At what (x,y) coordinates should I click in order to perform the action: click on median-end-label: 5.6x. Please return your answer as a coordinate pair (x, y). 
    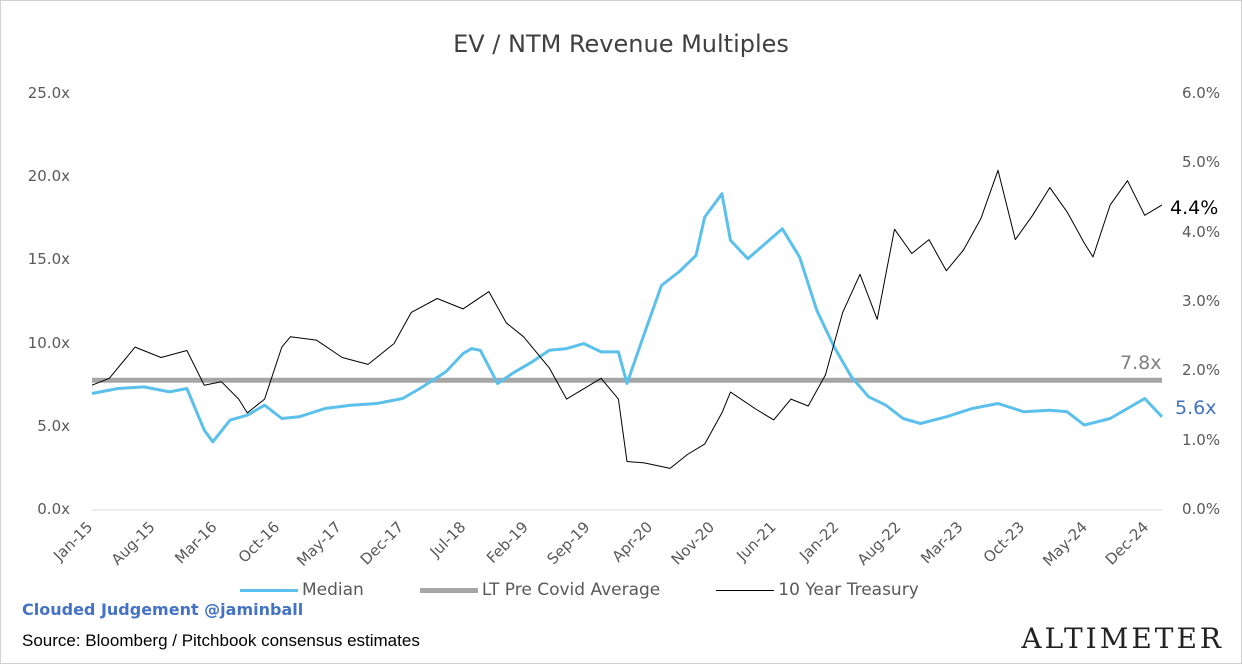
    Looking at the image, I should click on (1196, 408).